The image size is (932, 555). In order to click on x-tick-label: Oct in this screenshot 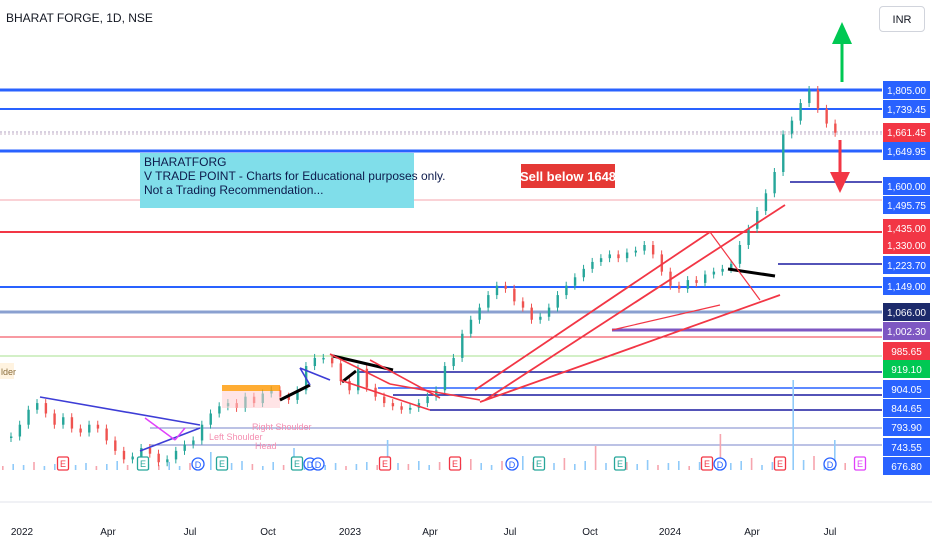, I will do `click(590, 532)`.